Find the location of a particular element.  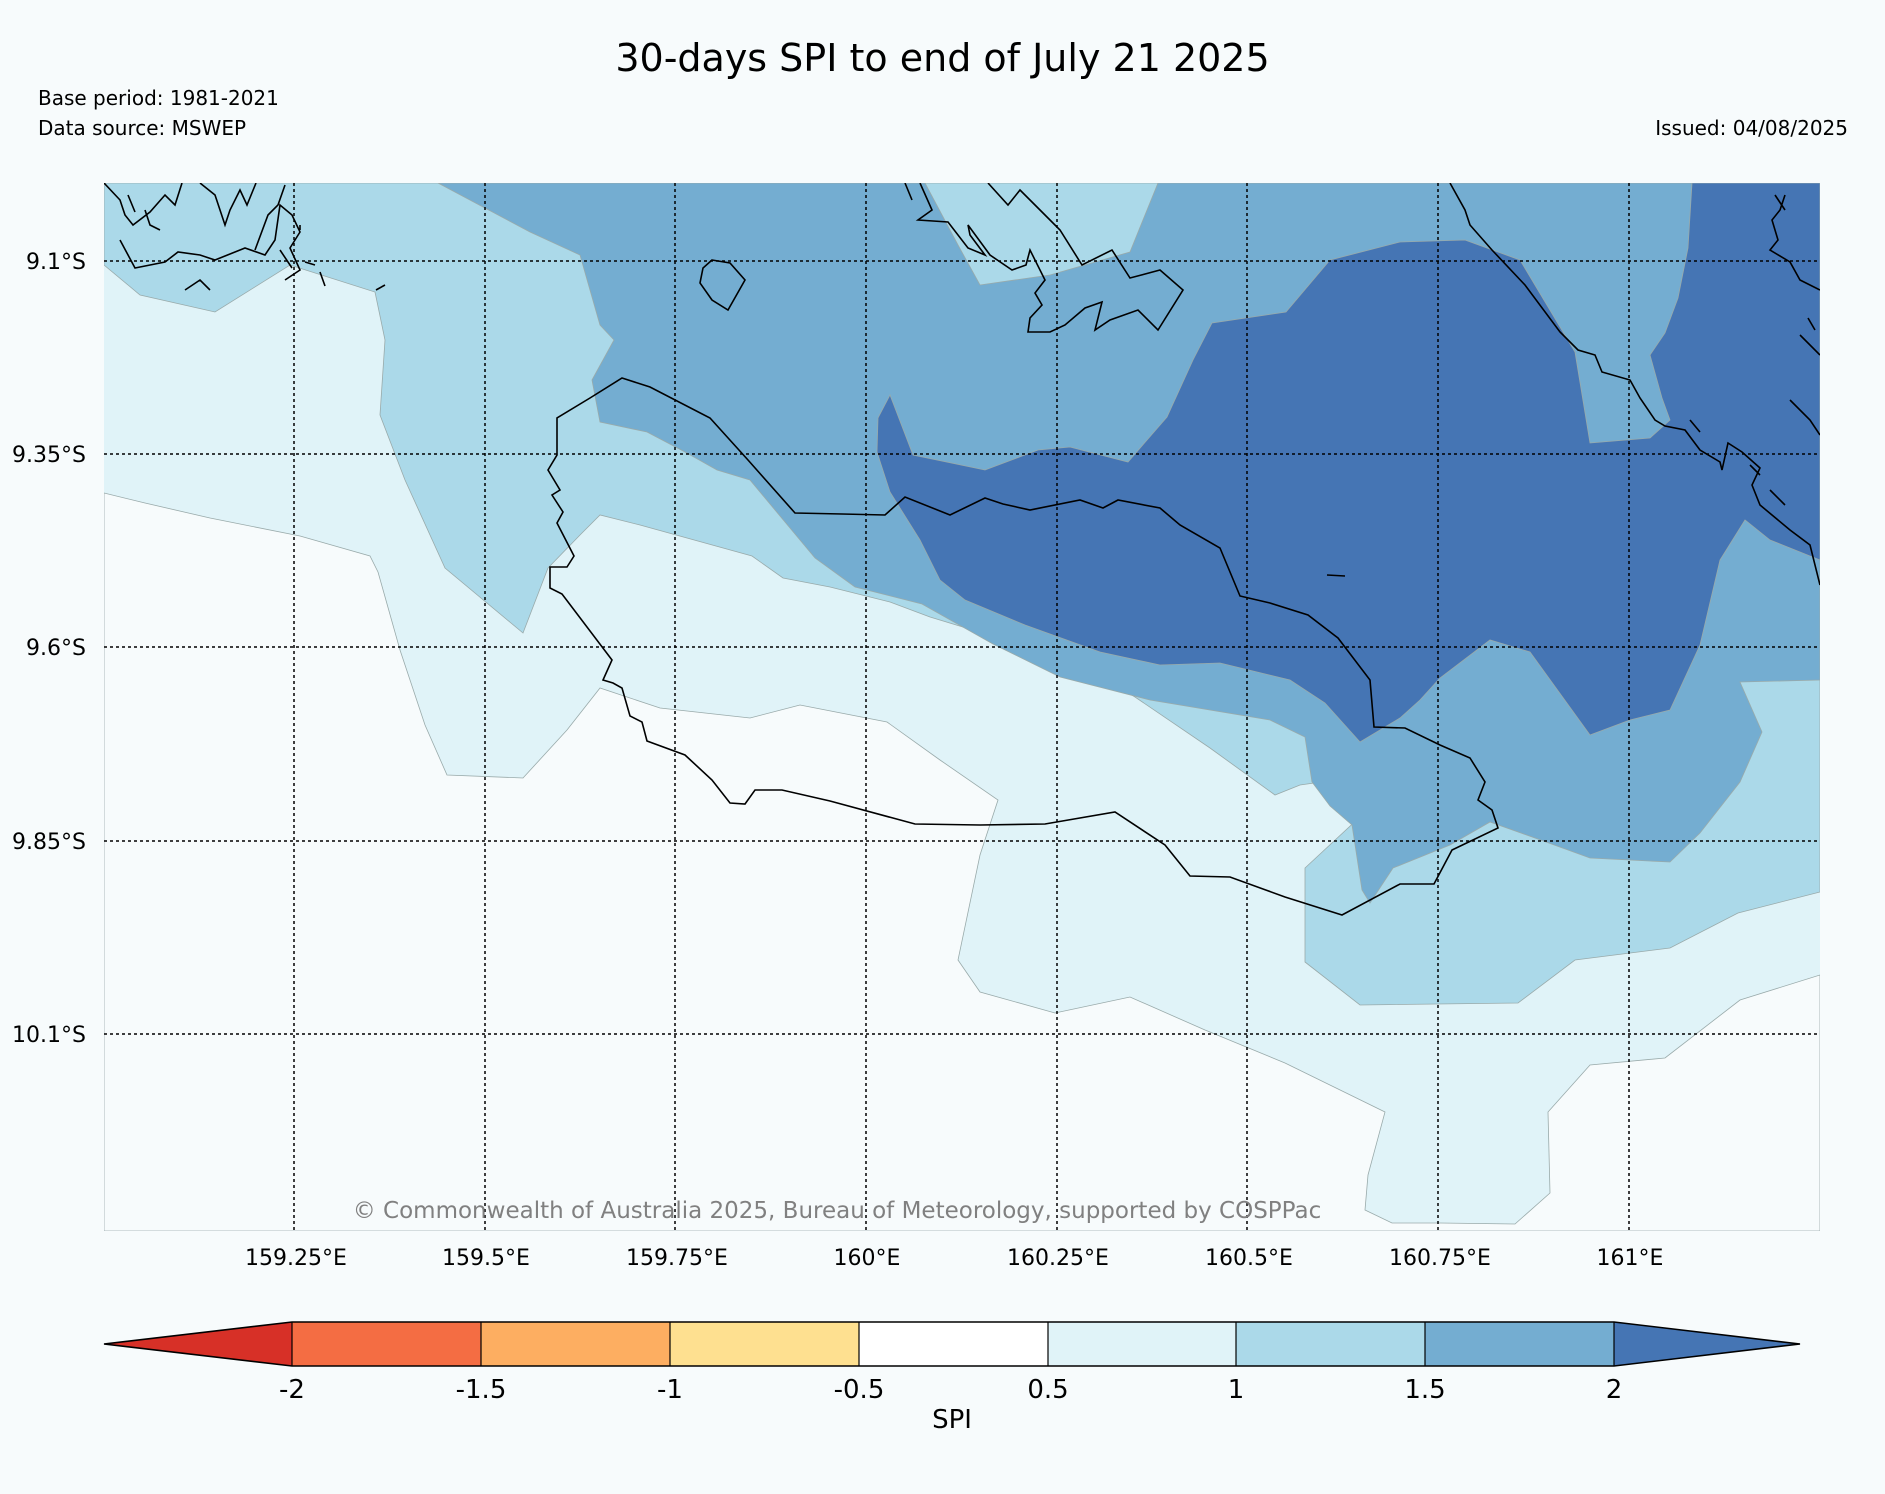

coastline-small-islet is located at coordinates (1336, 575).